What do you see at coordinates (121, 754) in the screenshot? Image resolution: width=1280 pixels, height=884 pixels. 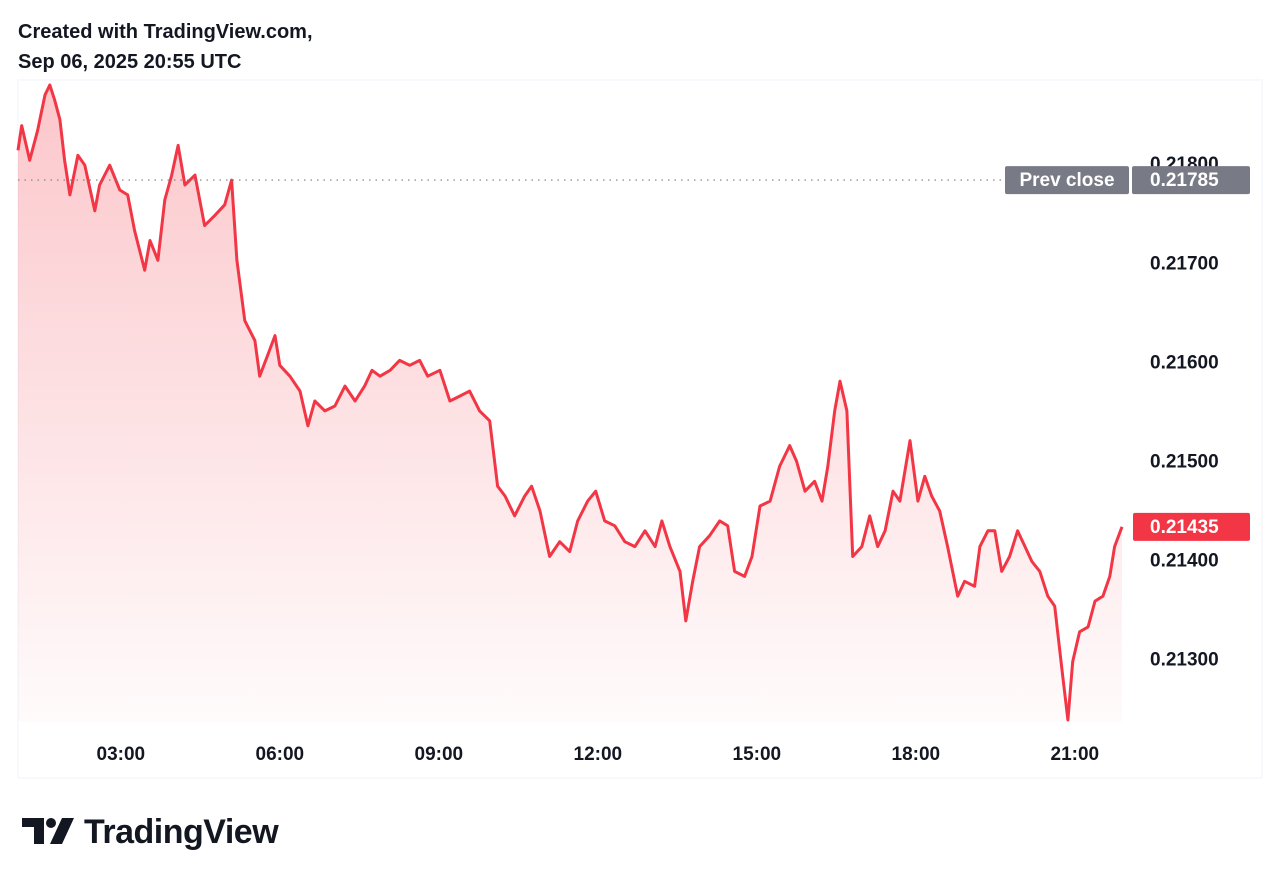 I see `x-tick-label: 03:00` at bounding box center [121, 754].